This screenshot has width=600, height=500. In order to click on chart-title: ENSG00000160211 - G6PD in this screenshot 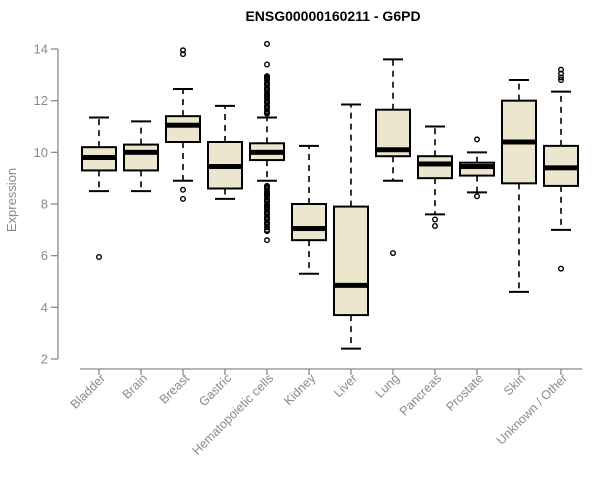, I will do `click(332, 16)`.